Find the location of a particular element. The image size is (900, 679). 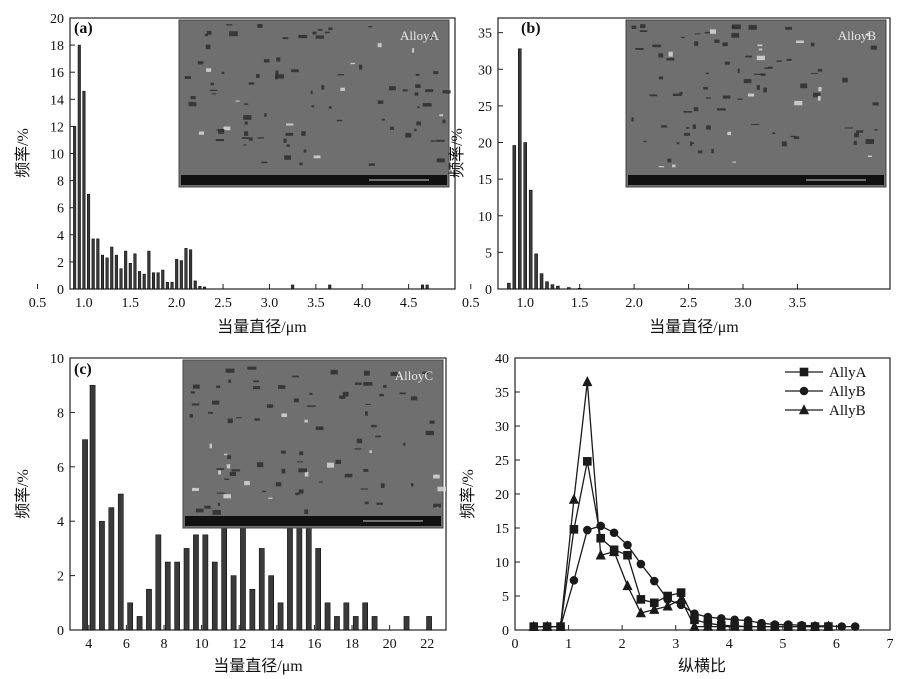

y-tick-label: 30 is located at coordinates (502, 427).